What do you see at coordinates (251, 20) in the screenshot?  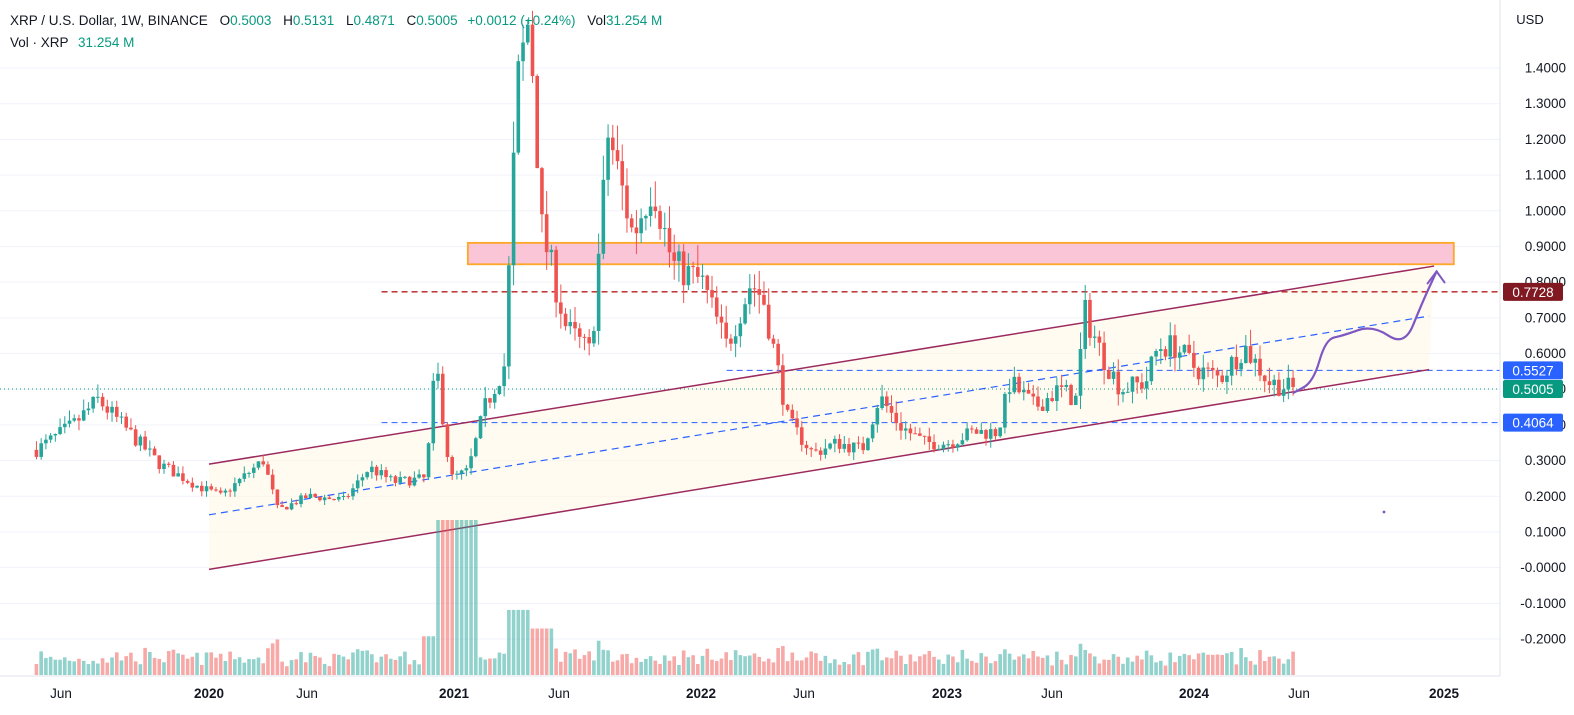 I see `legend-open: 0.5003` at bounding box center [251, 20].